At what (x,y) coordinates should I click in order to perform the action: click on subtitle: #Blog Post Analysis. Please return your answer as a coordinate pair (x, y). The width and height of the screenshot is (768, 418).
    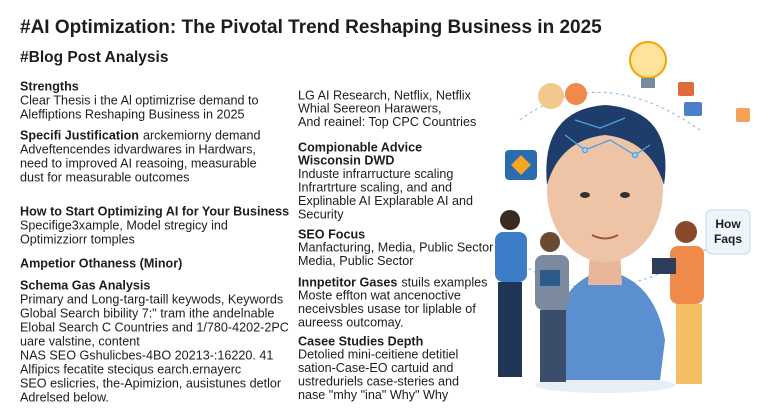
    Looking at the image, I should click on (94, 57).